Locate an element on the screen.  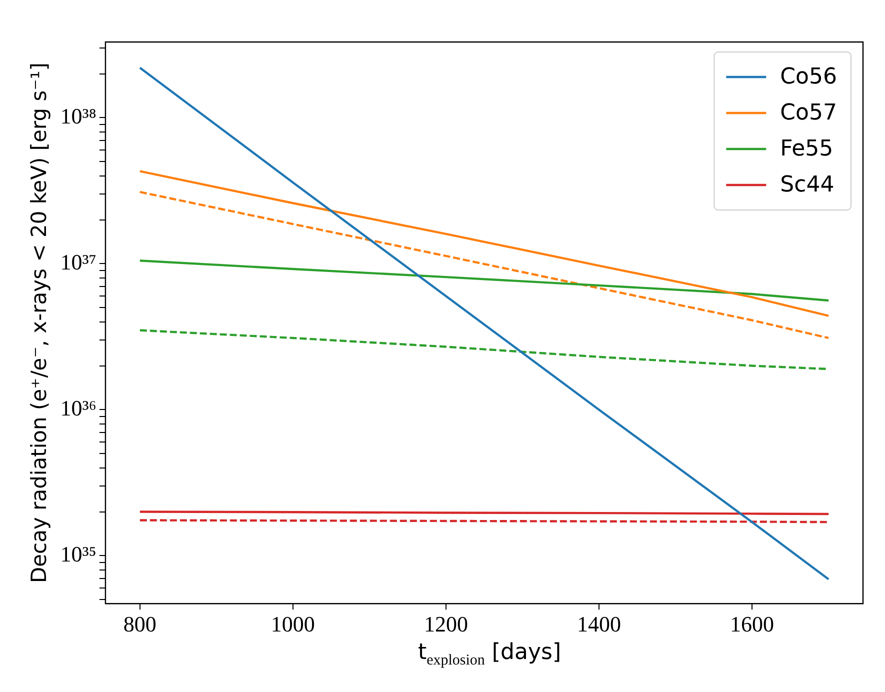
y-tick-label: 10³⁶ is located at coordinates (78, 408).